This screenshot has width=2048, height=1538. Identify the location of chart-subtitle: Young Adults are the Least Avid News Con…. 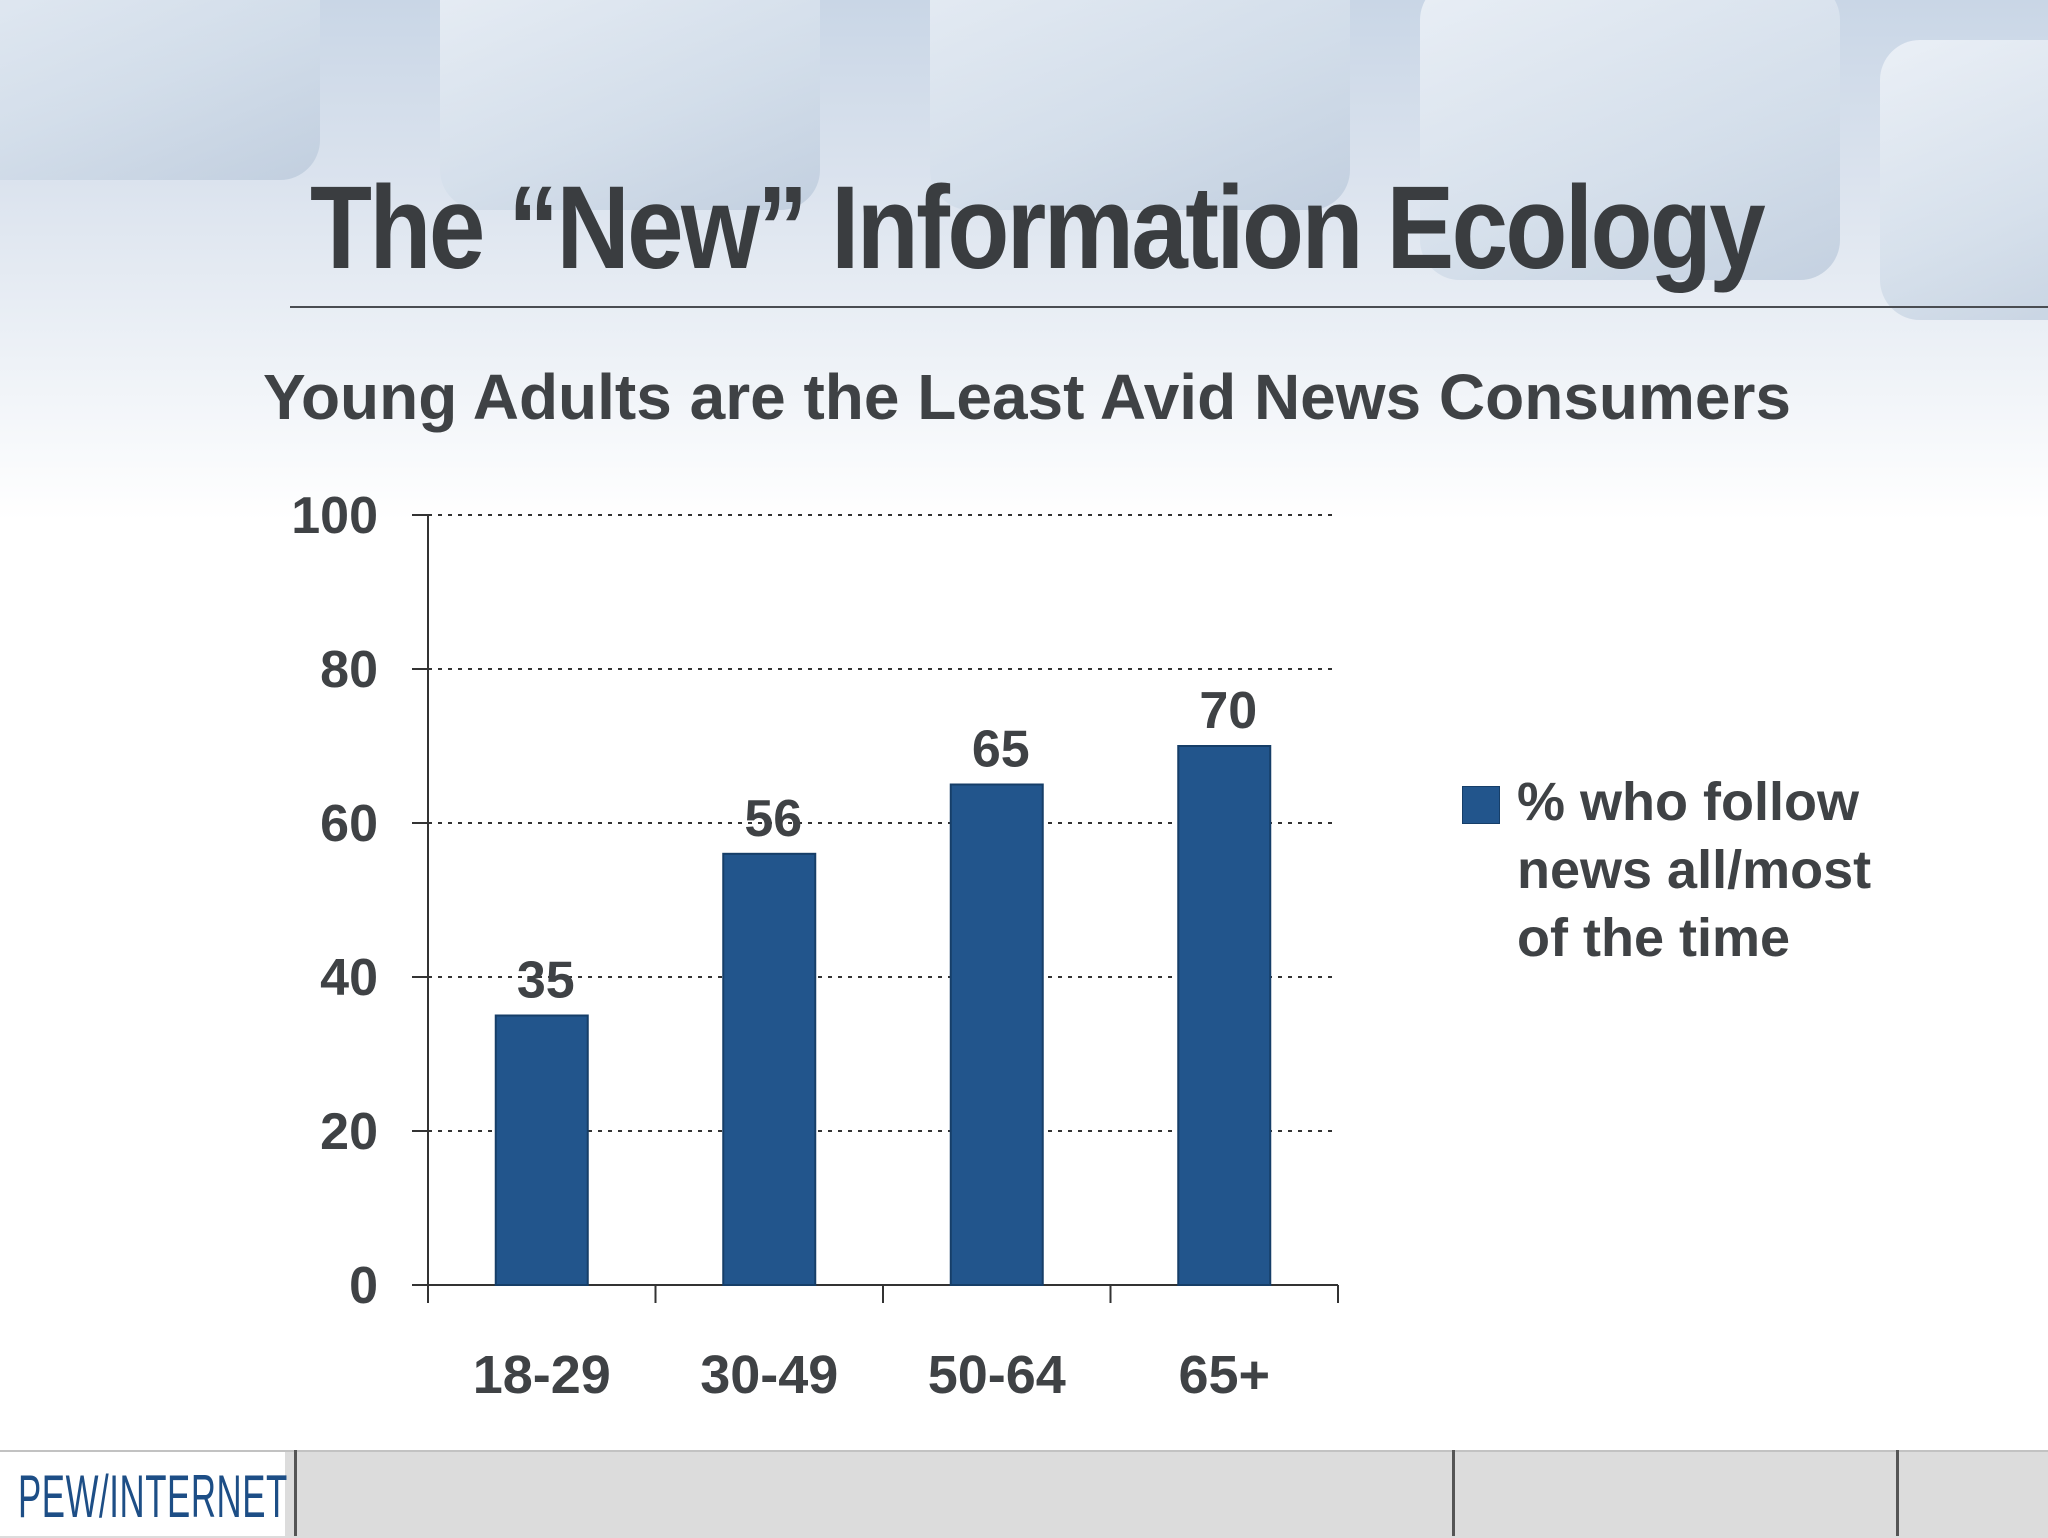
(1027, 397).